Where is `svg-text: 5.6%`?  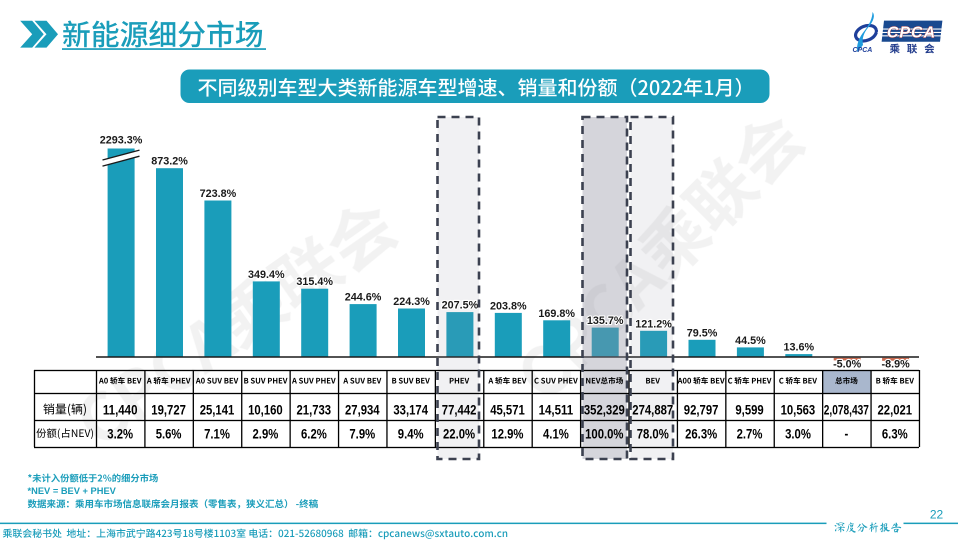
svg-text: 5.6% is located at coordinates (169, 434).